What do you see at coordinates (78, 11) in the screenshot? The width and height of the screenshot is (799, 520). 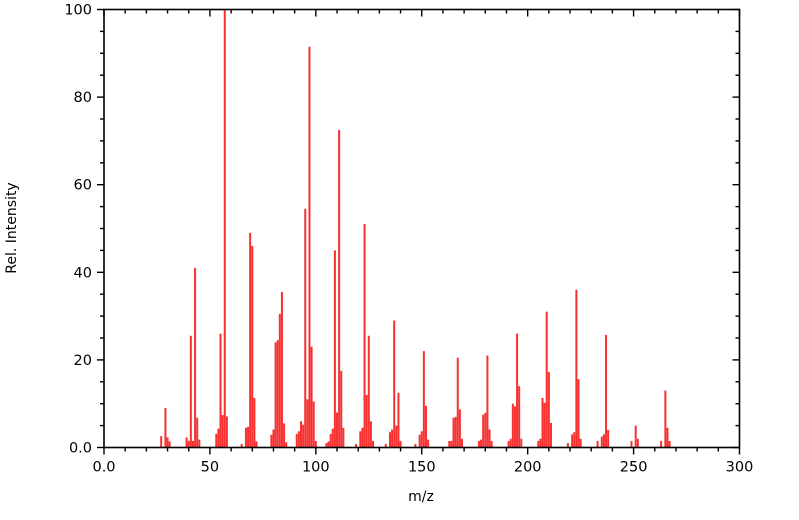 I see `y-tick-label: 100` at bounding box center [78, 11].